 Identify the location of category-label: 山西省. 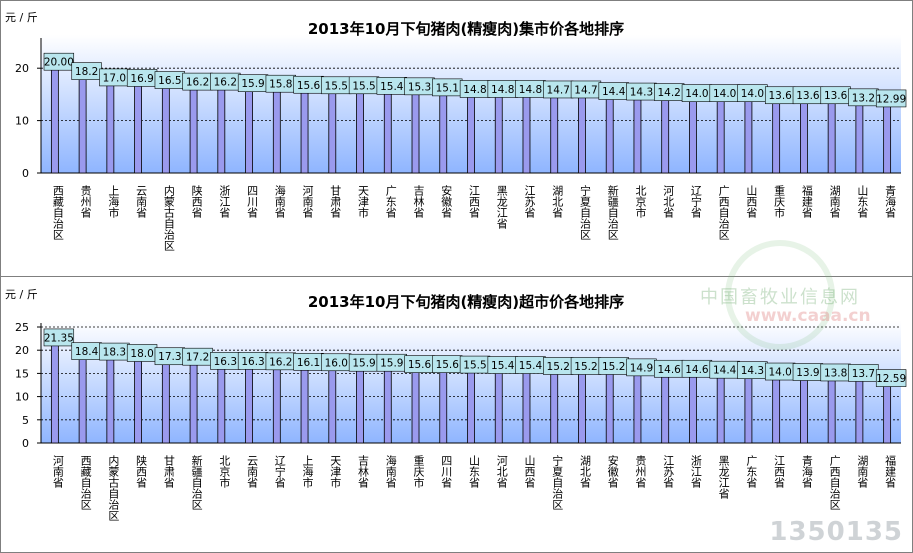
(751, 202).